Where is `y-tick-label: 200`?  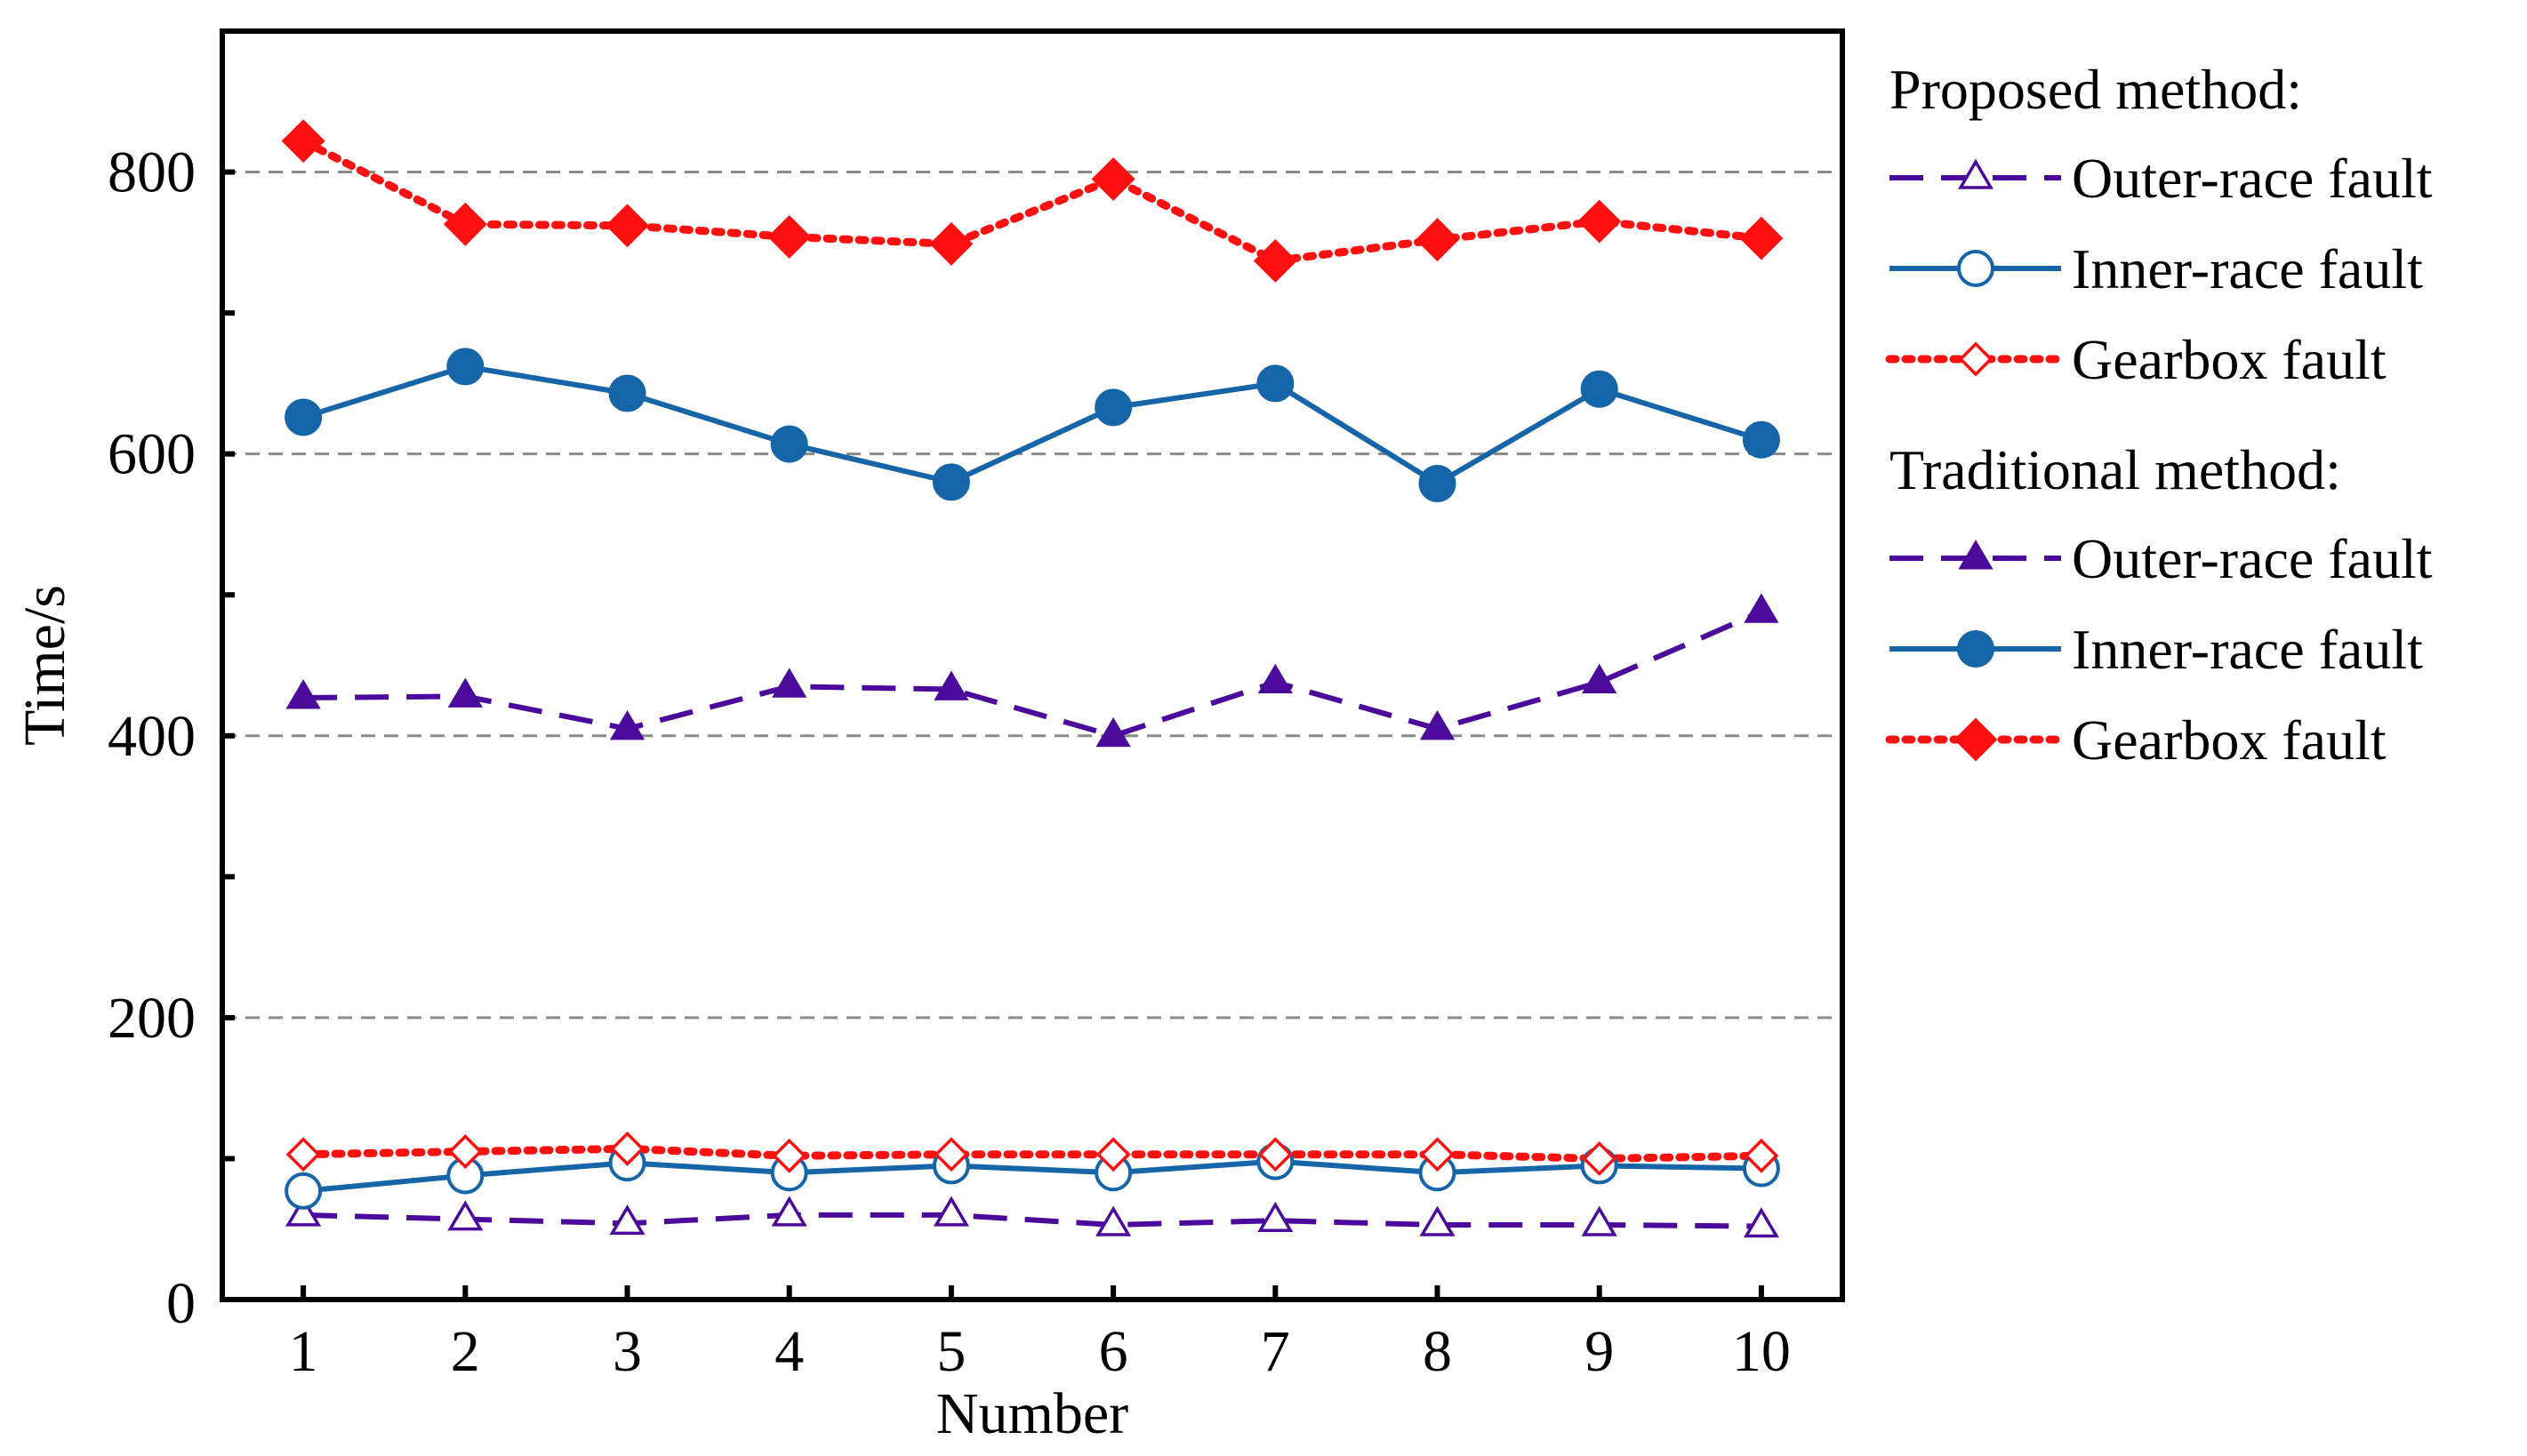
y-tick-label: 200 is located at coordinates (152, 1018).